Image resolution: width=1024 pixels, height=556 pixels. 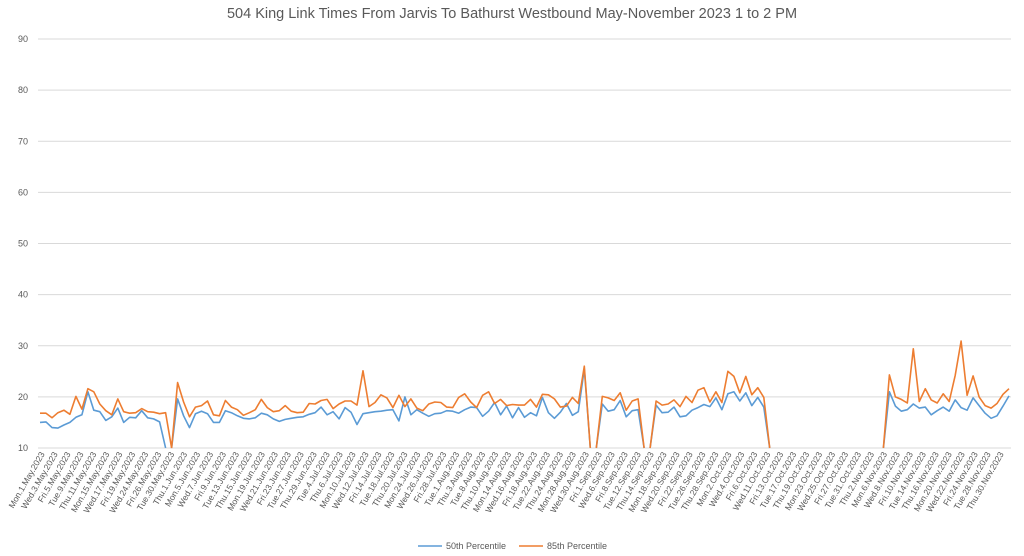 What do you see at coordinates (23, 141) in the screenshot?
I see `y-tick-label: 70` at bounding box center [23, 141].